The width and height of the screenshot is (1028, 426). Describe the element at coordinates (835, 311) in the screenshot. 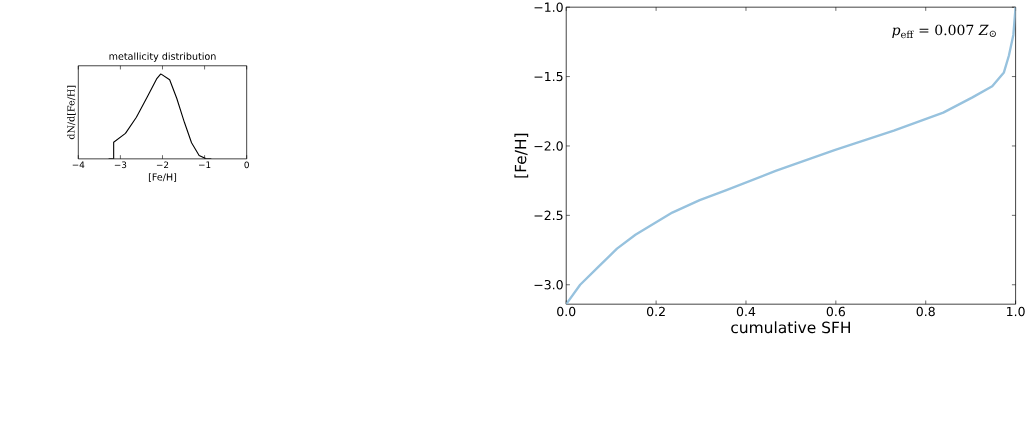

I see `x-tick-label: 0.6` at that location.